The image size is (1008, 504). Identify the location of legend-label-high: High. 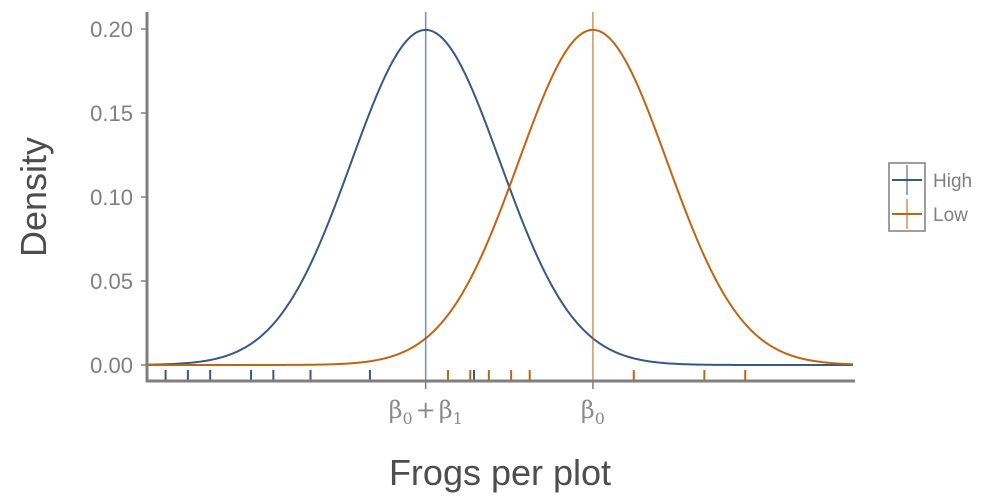
(952, 181).